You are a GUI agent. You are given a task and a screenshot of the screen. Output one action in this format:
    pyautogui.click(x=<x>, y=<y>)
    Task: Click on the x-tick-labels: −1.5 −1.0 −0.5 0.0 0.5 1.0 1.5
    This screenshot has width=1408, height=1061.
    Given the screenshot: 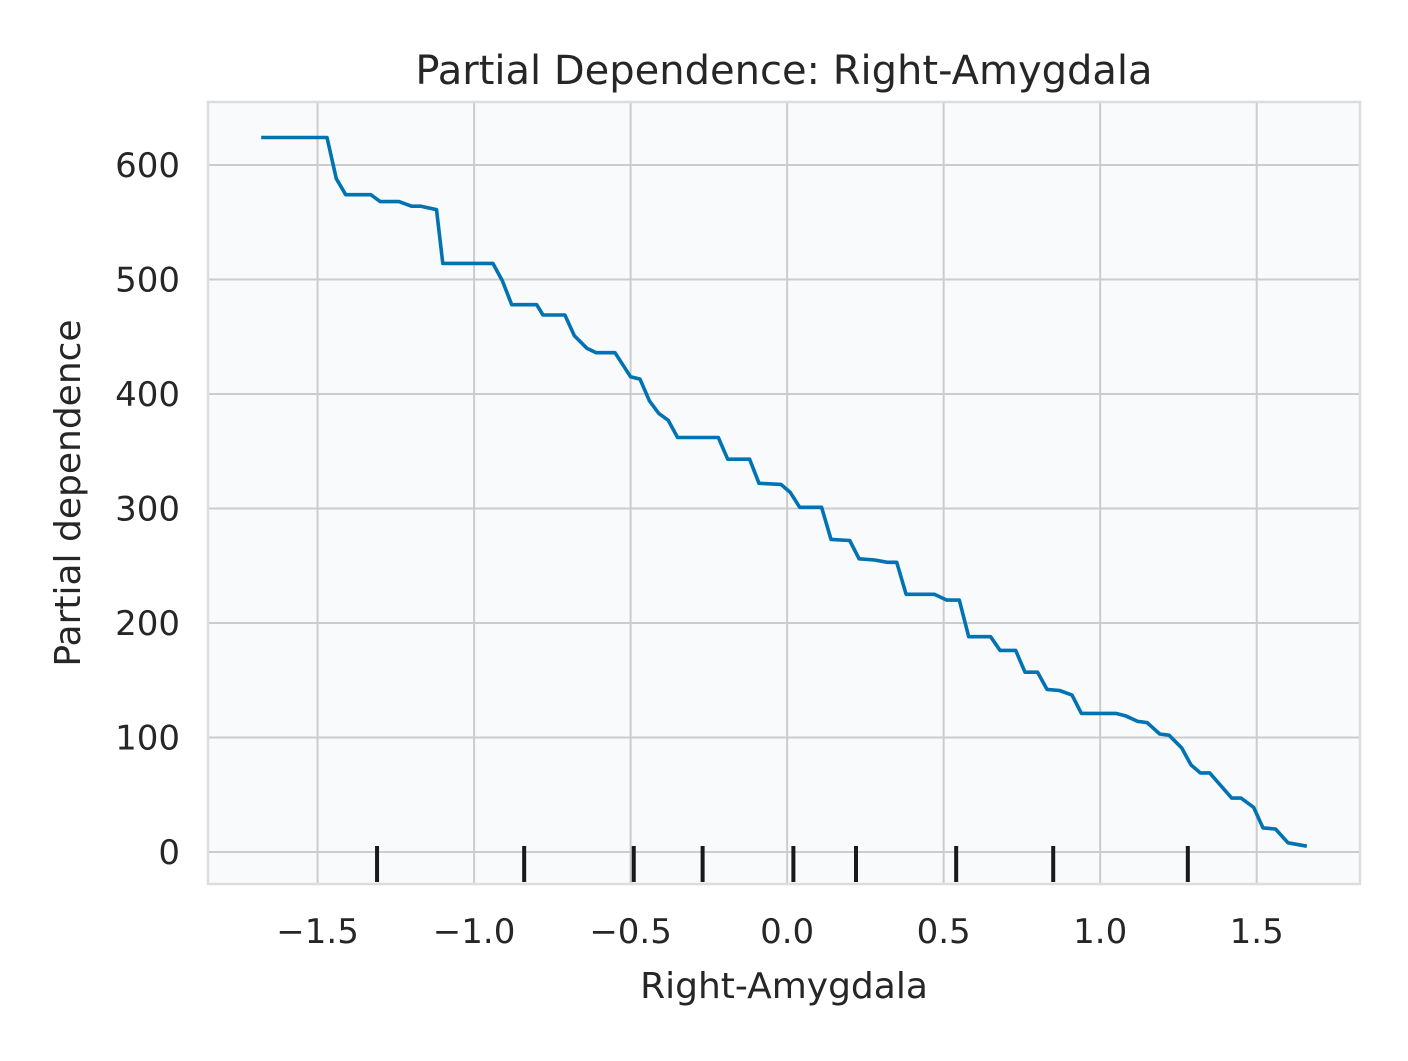 What is the action you would take?
    pyautogui.click(x=779, y=932)
    